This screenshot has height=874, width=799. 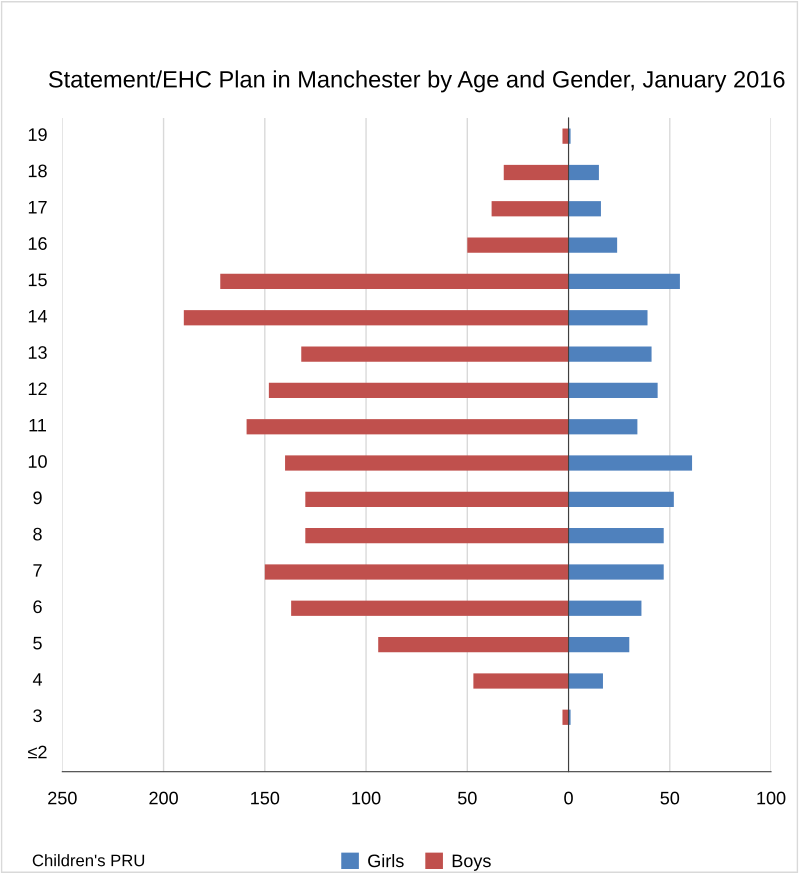 I want to click on text: Children's PRU, so click(x=88, y=860).